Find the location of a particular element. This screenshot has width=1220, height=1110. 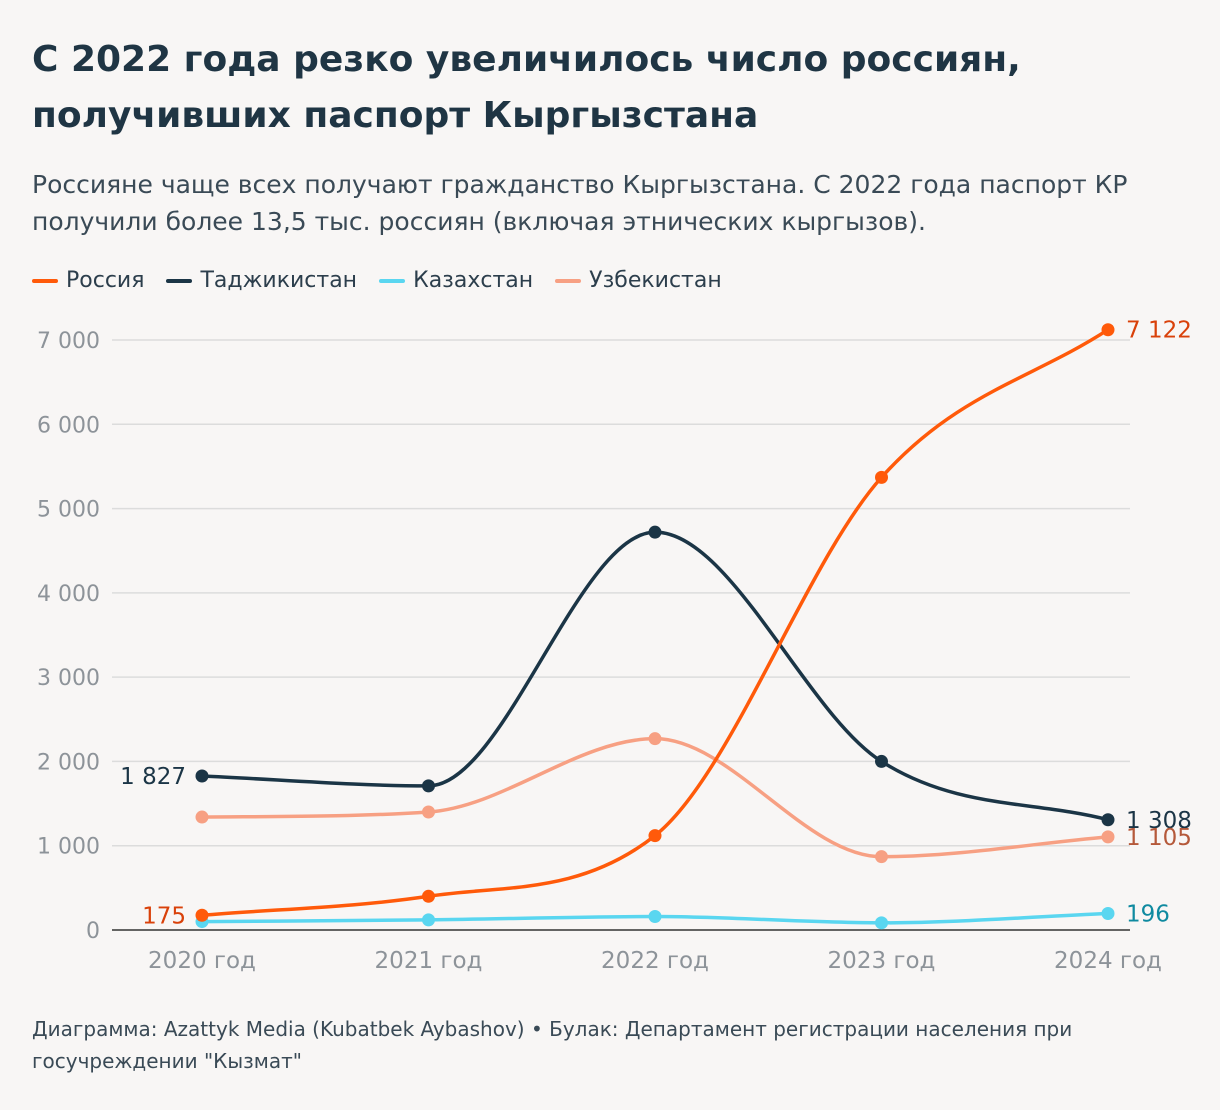

x-tick-label-2024-год: 2024 год is located at coordinates (1108, 961).